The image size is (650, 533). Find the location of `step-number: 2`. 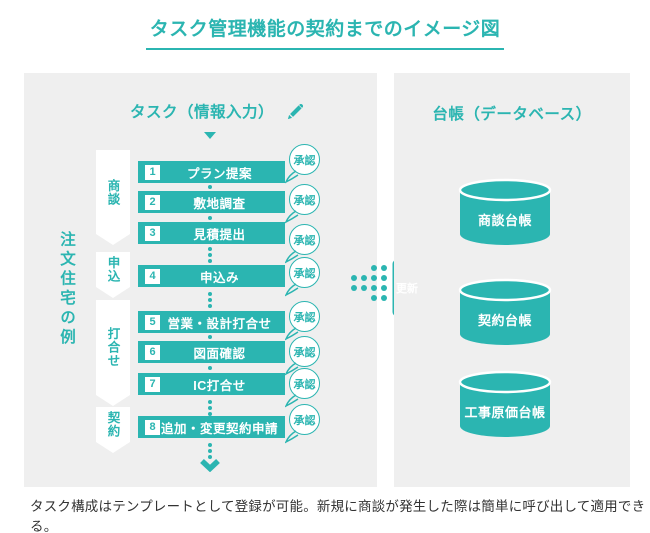

step-number: 2 is located at coordinates (152, 202).